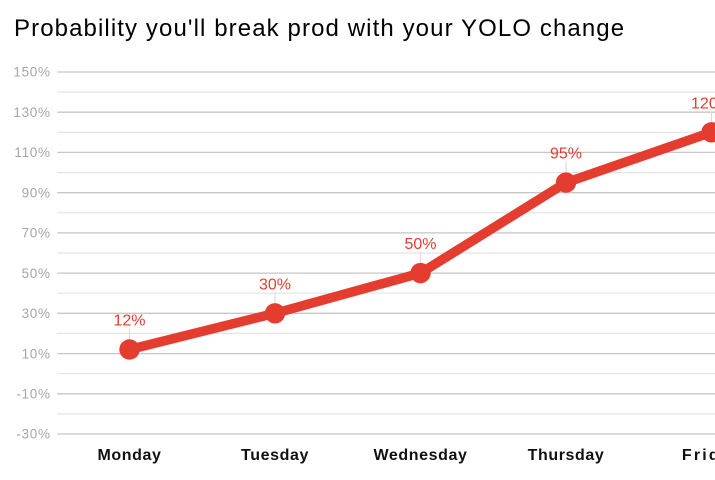 This screenshot has height=480, width=715. Describe the element at coordinates (33, 394) in the screenshot. I see `svg-text: -10%` at that location.